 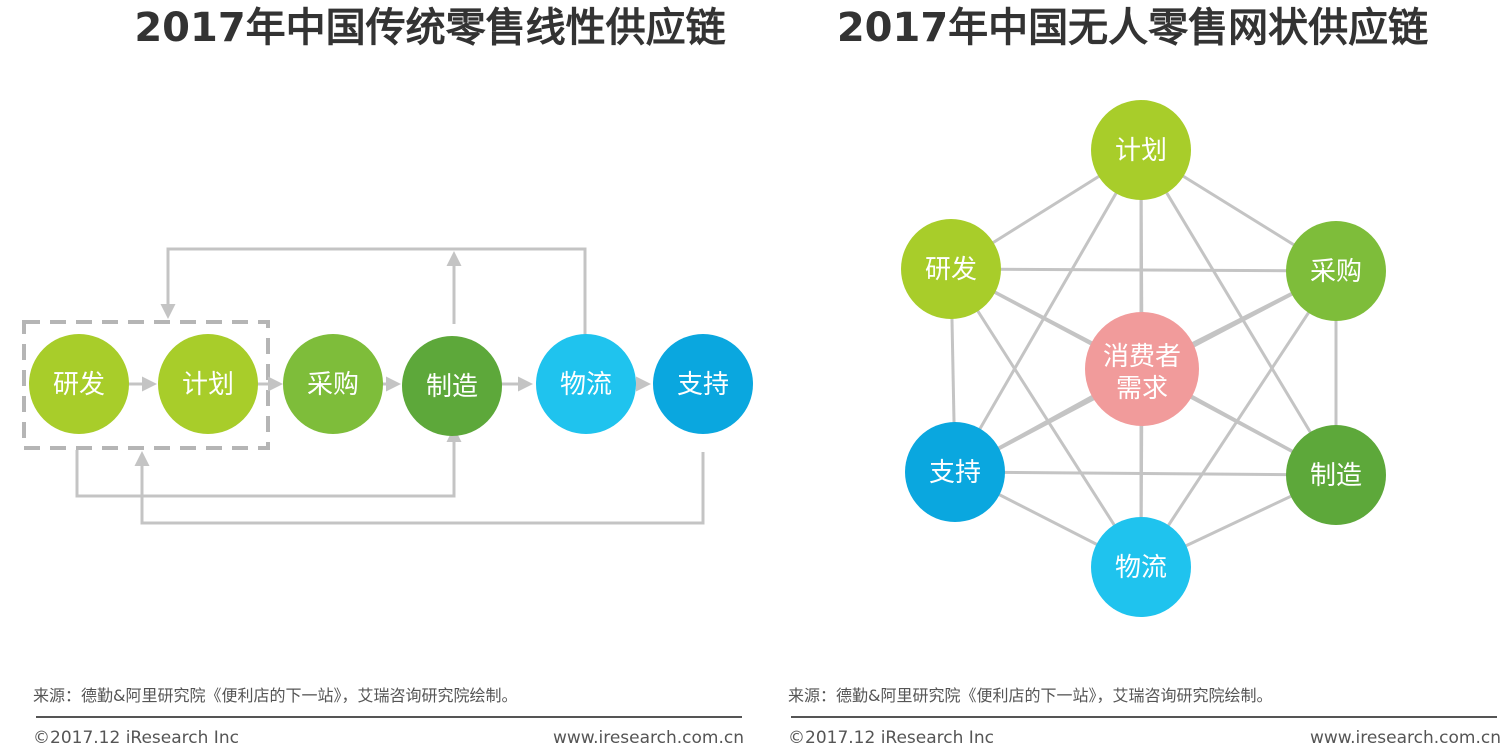 I want to click on feedback-logistics-to-plan, so click(x=373, y=291).